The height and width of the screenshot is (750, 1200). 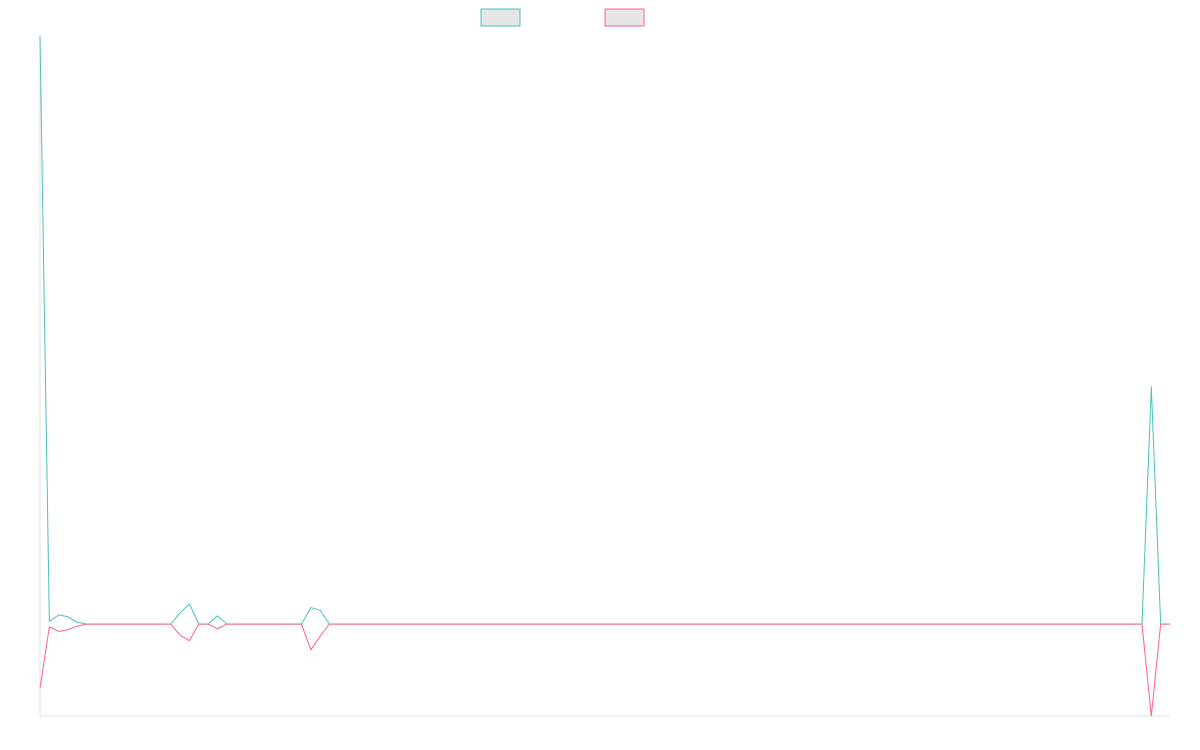 I want to click on legend, so click(x=562, y=17).